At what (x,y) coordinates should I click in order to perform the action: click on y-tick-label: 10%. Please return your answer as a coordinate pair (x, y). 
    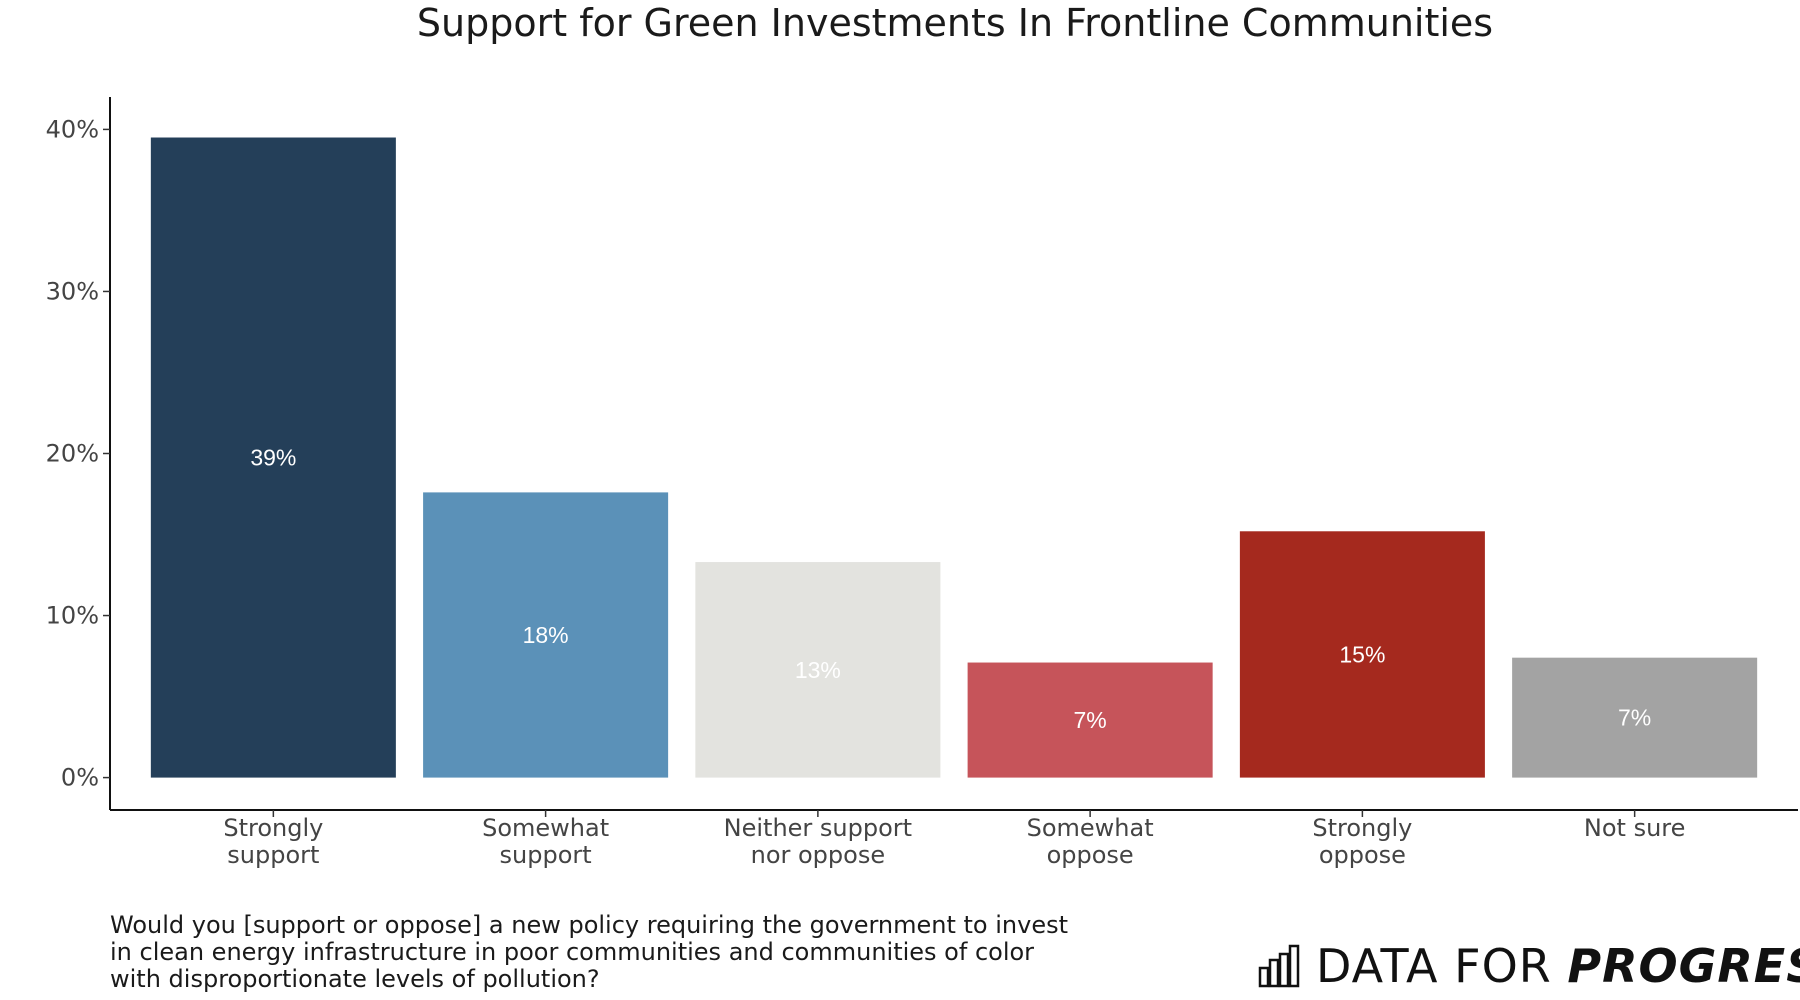
    Looking at the image, I should click on (72, 616).